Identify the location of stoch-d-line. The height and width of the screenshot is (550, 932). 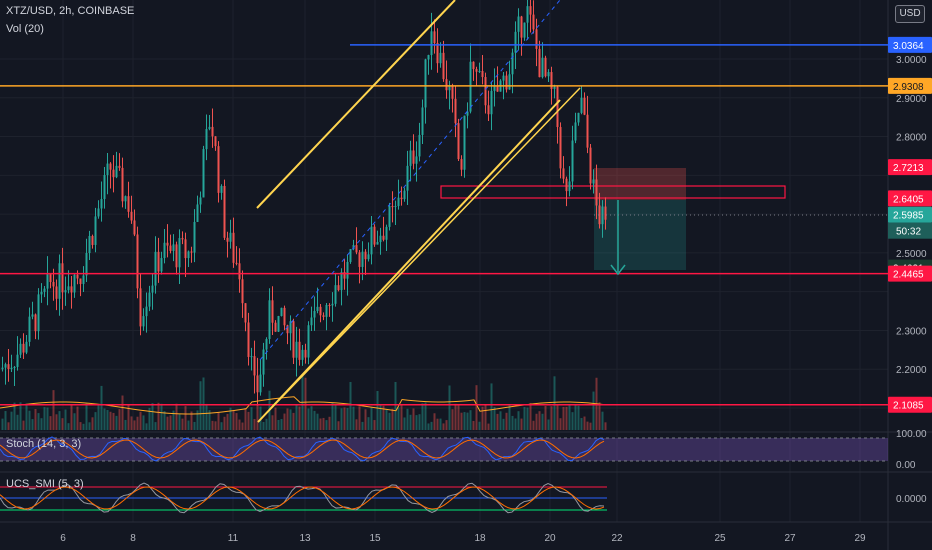
(302, 449).